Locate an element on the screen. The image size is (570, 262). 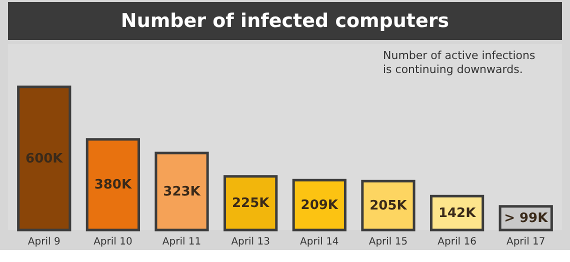
x-tick-label: April 10 is located at coordinates (113, 242).